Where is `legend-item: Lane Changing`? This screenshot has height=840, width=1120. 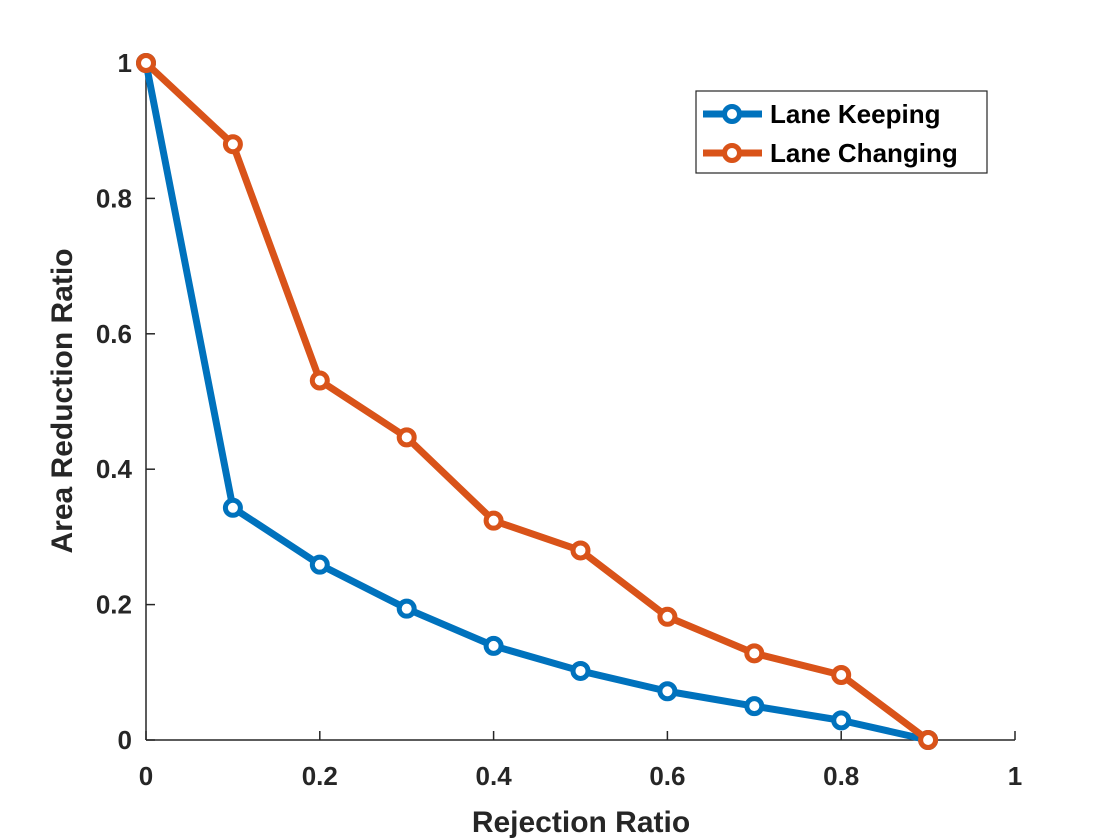 legend-item: Lane Changing is located at coordinates (830, 153).